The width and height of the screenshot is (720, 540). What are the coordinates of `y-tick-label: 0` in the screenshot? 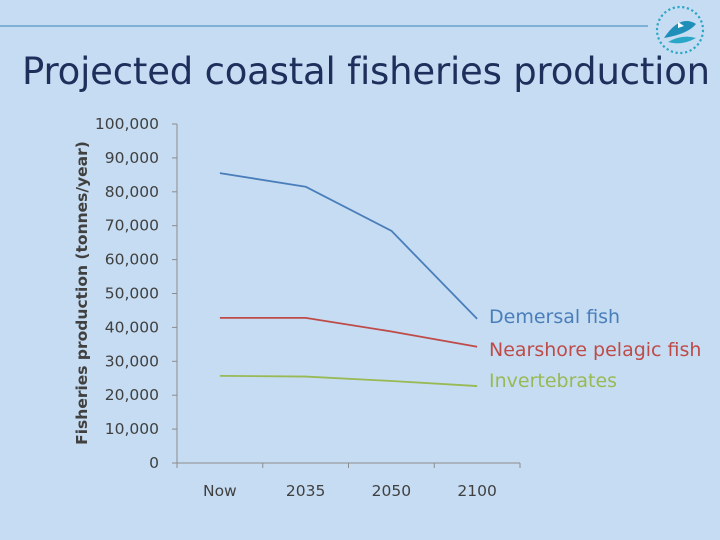 It's located at (154, 463).